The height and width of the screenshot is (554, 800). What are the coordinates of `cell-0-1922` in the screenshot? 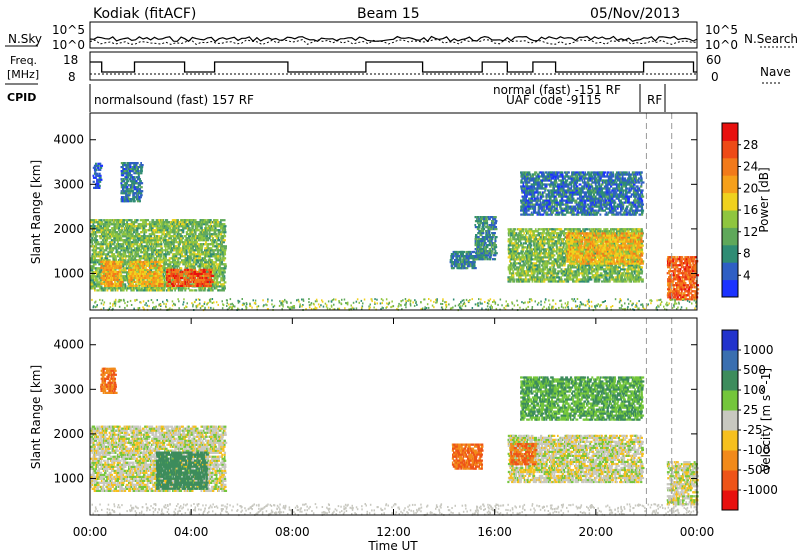 It's located at (186, 254).